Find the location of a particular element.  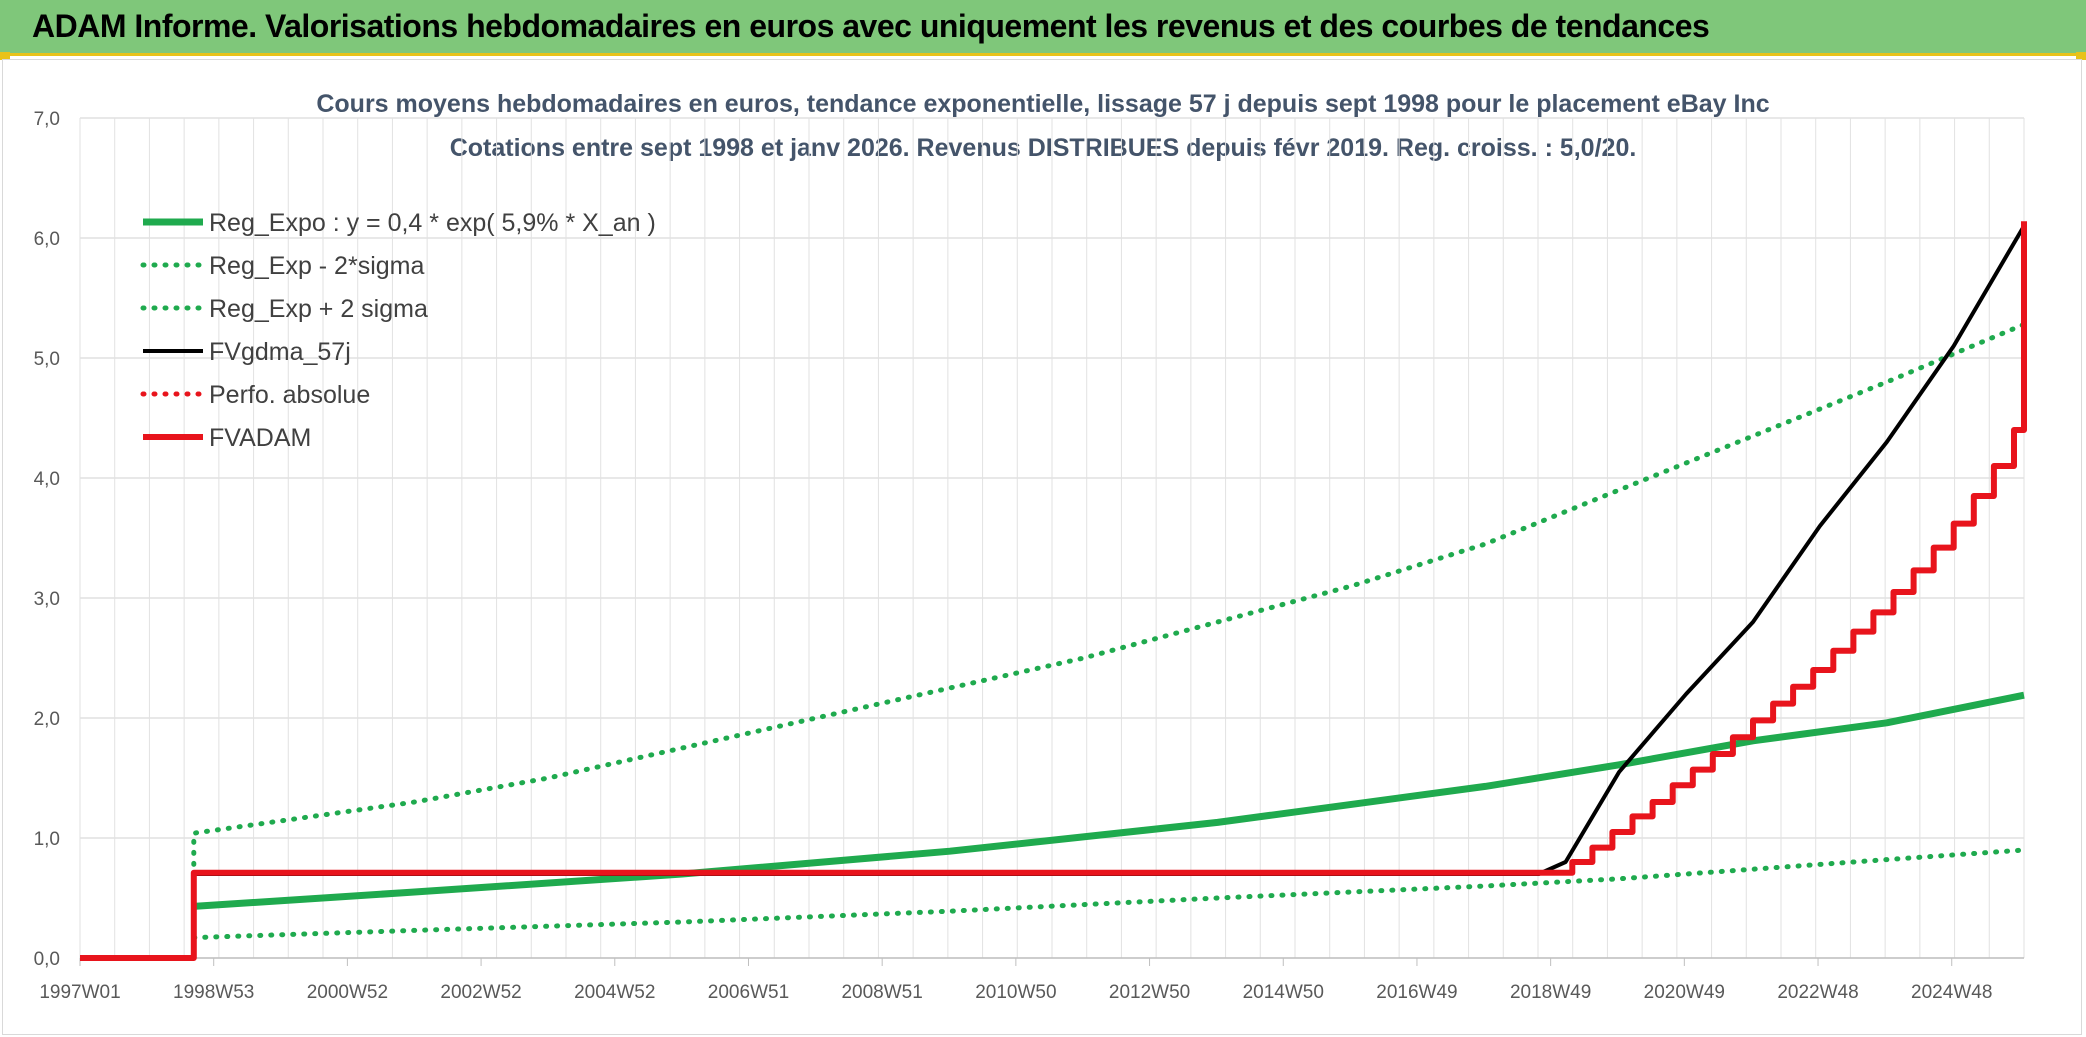

x-tick-label: 2002W52 is located at coordinates (480, 992).